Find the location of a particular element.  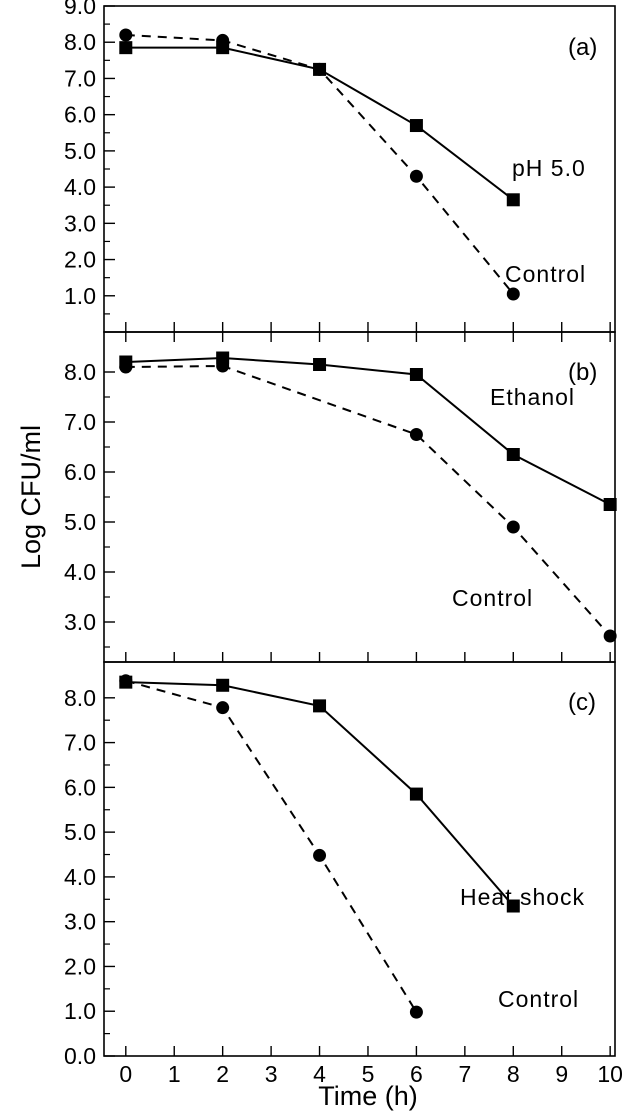

panel-c-label: (c) is located at coordinates (582, 702).